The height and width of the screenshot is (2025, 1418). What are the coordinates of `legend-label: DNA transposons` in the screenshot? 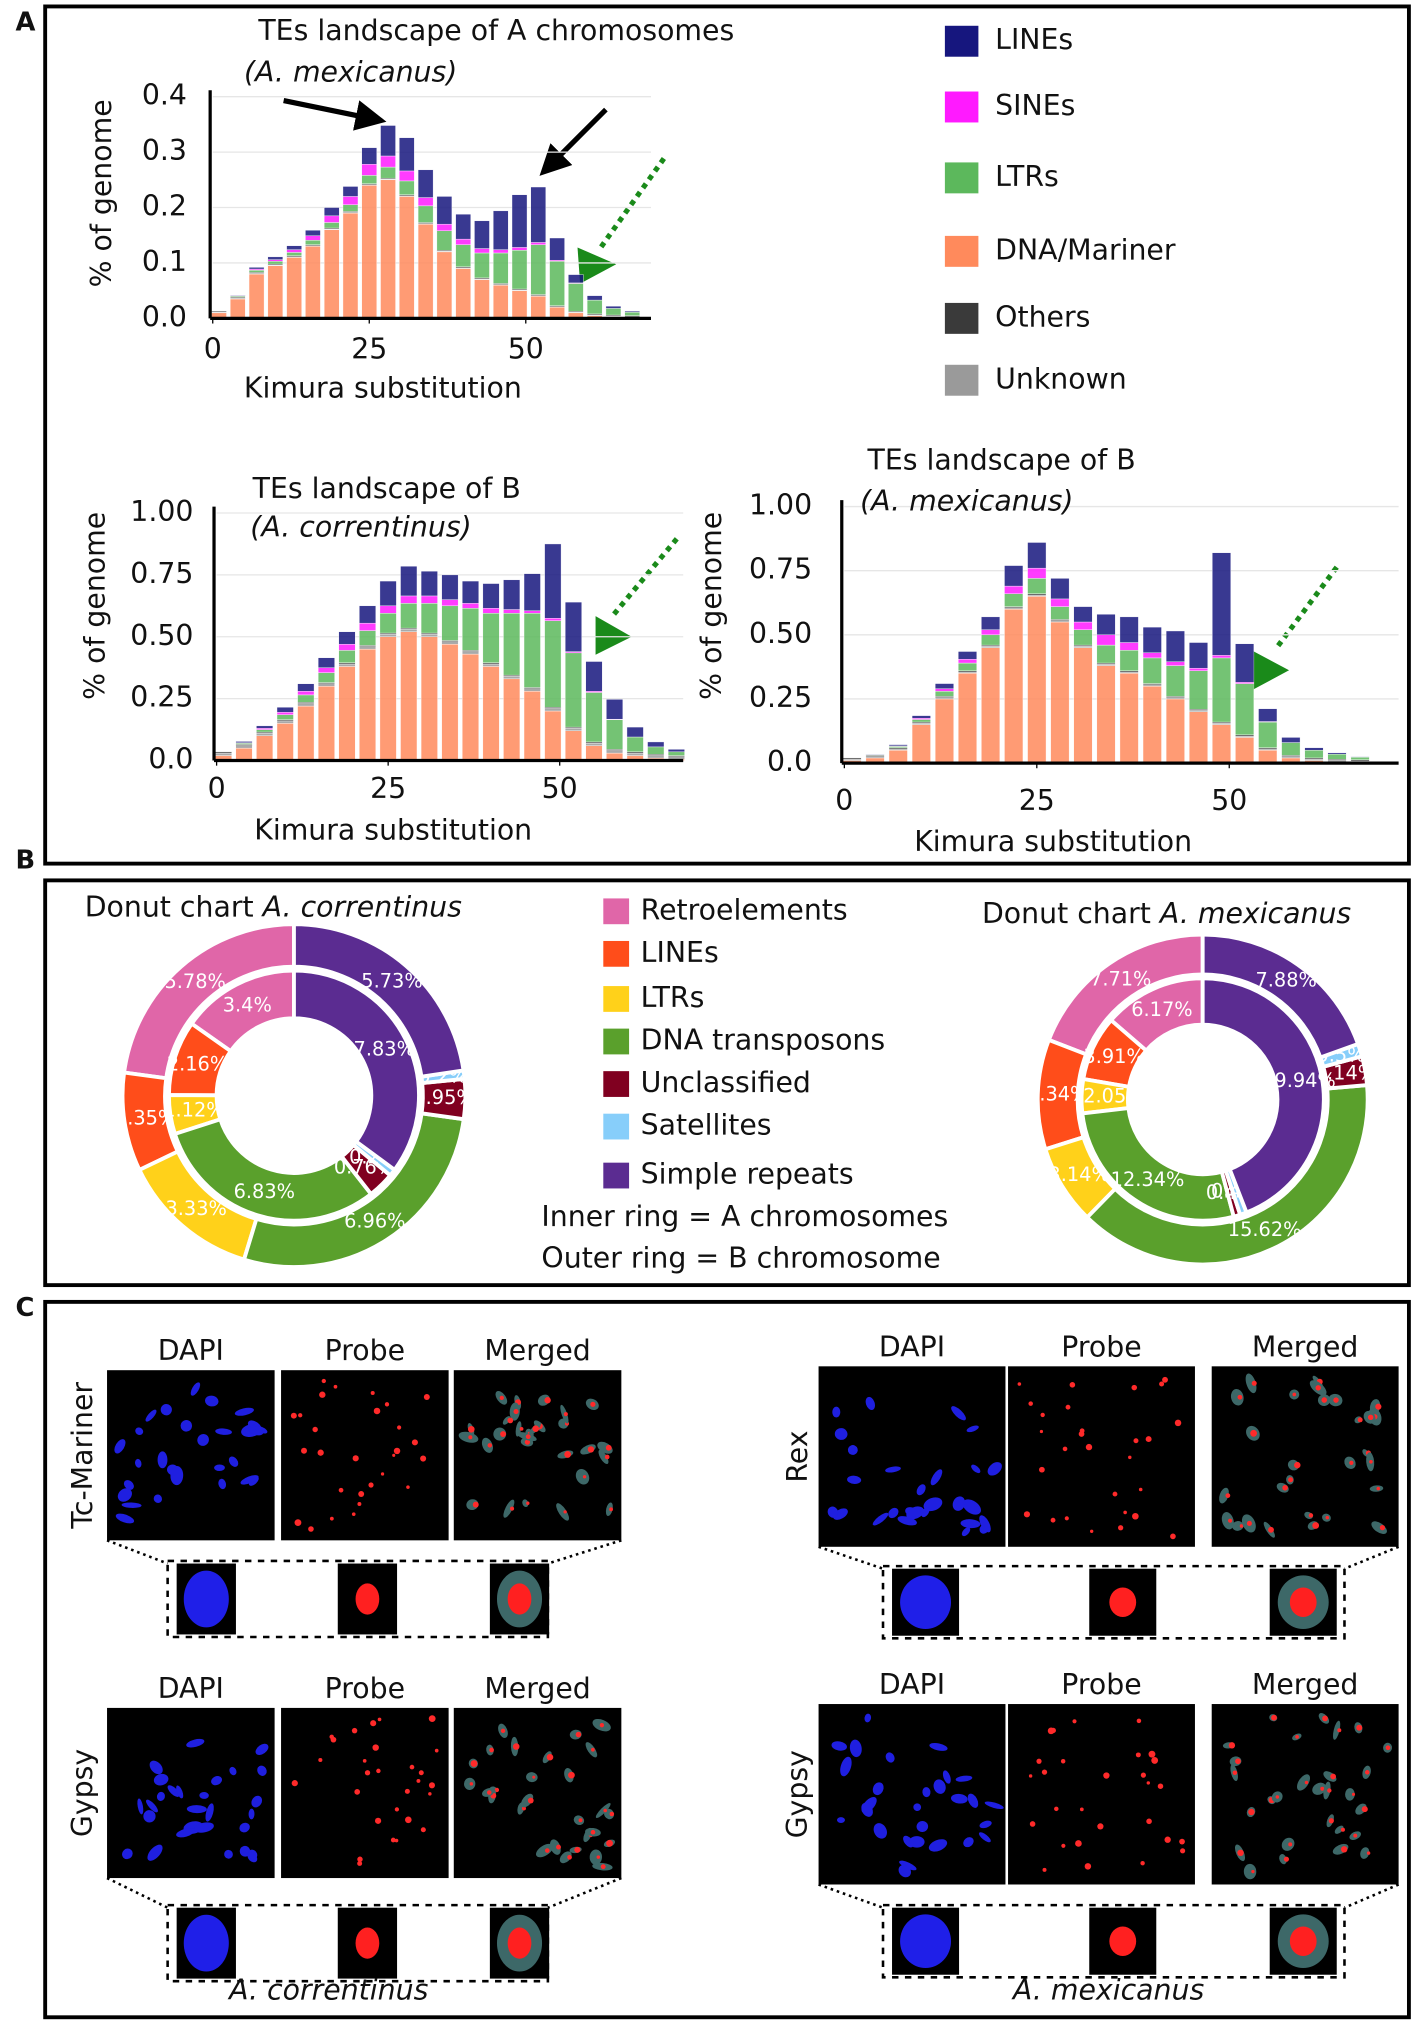 It's located at (763, 1040).